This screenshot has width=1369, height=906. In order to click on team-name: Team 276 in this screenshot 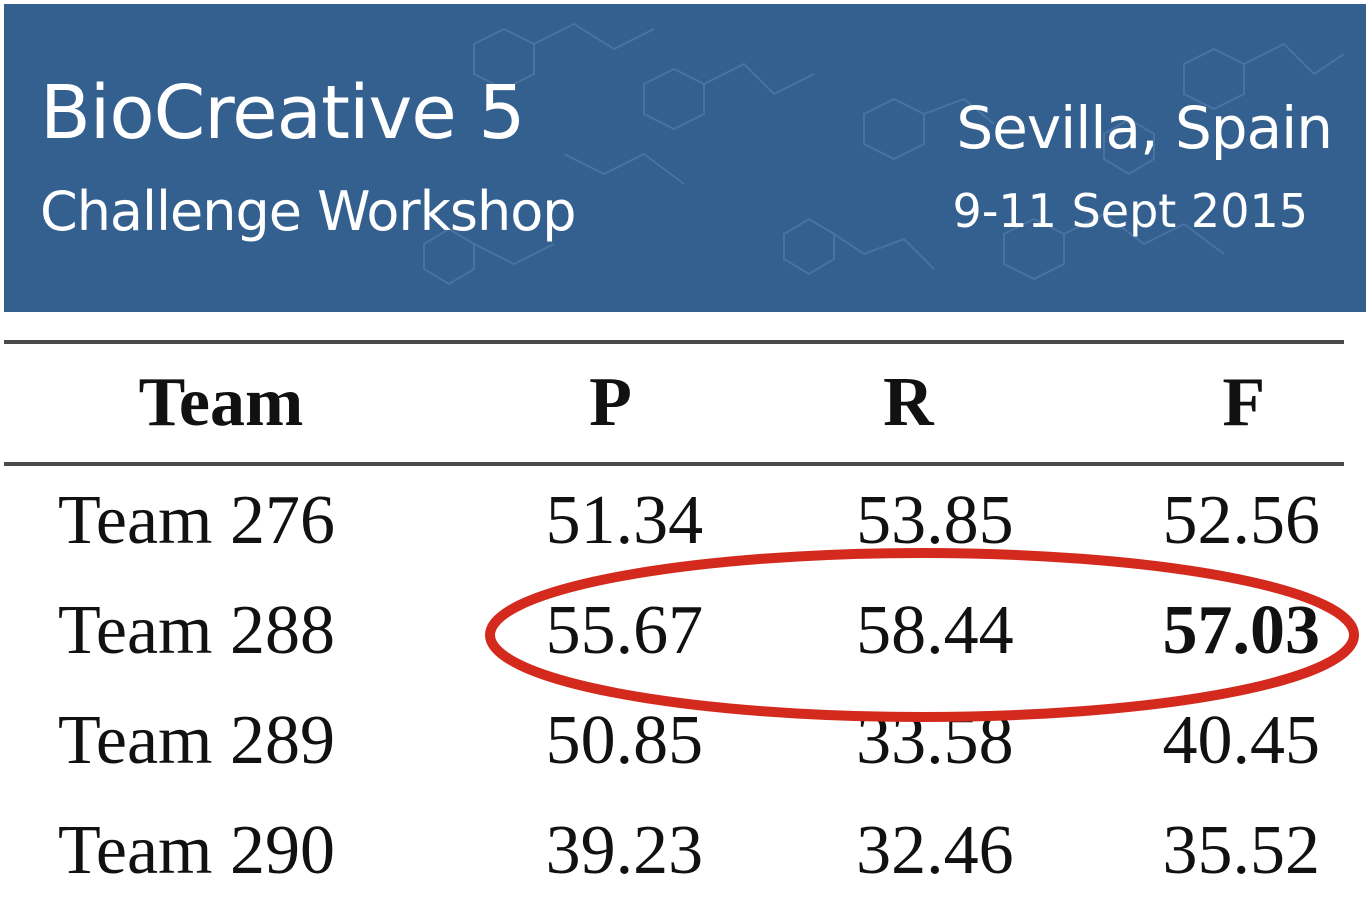, I will do `click(196, 520)`.